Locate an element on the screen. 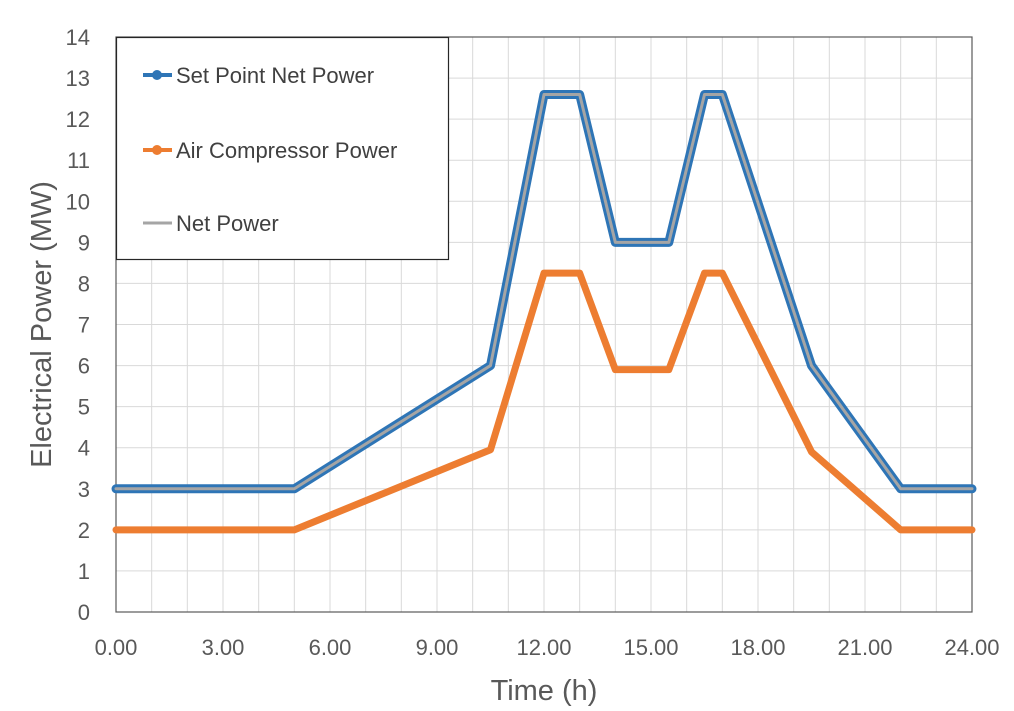 The width and height of the screenshot is (1014, 711). y-tick-label: 1 is located at coordinates (84, 571).